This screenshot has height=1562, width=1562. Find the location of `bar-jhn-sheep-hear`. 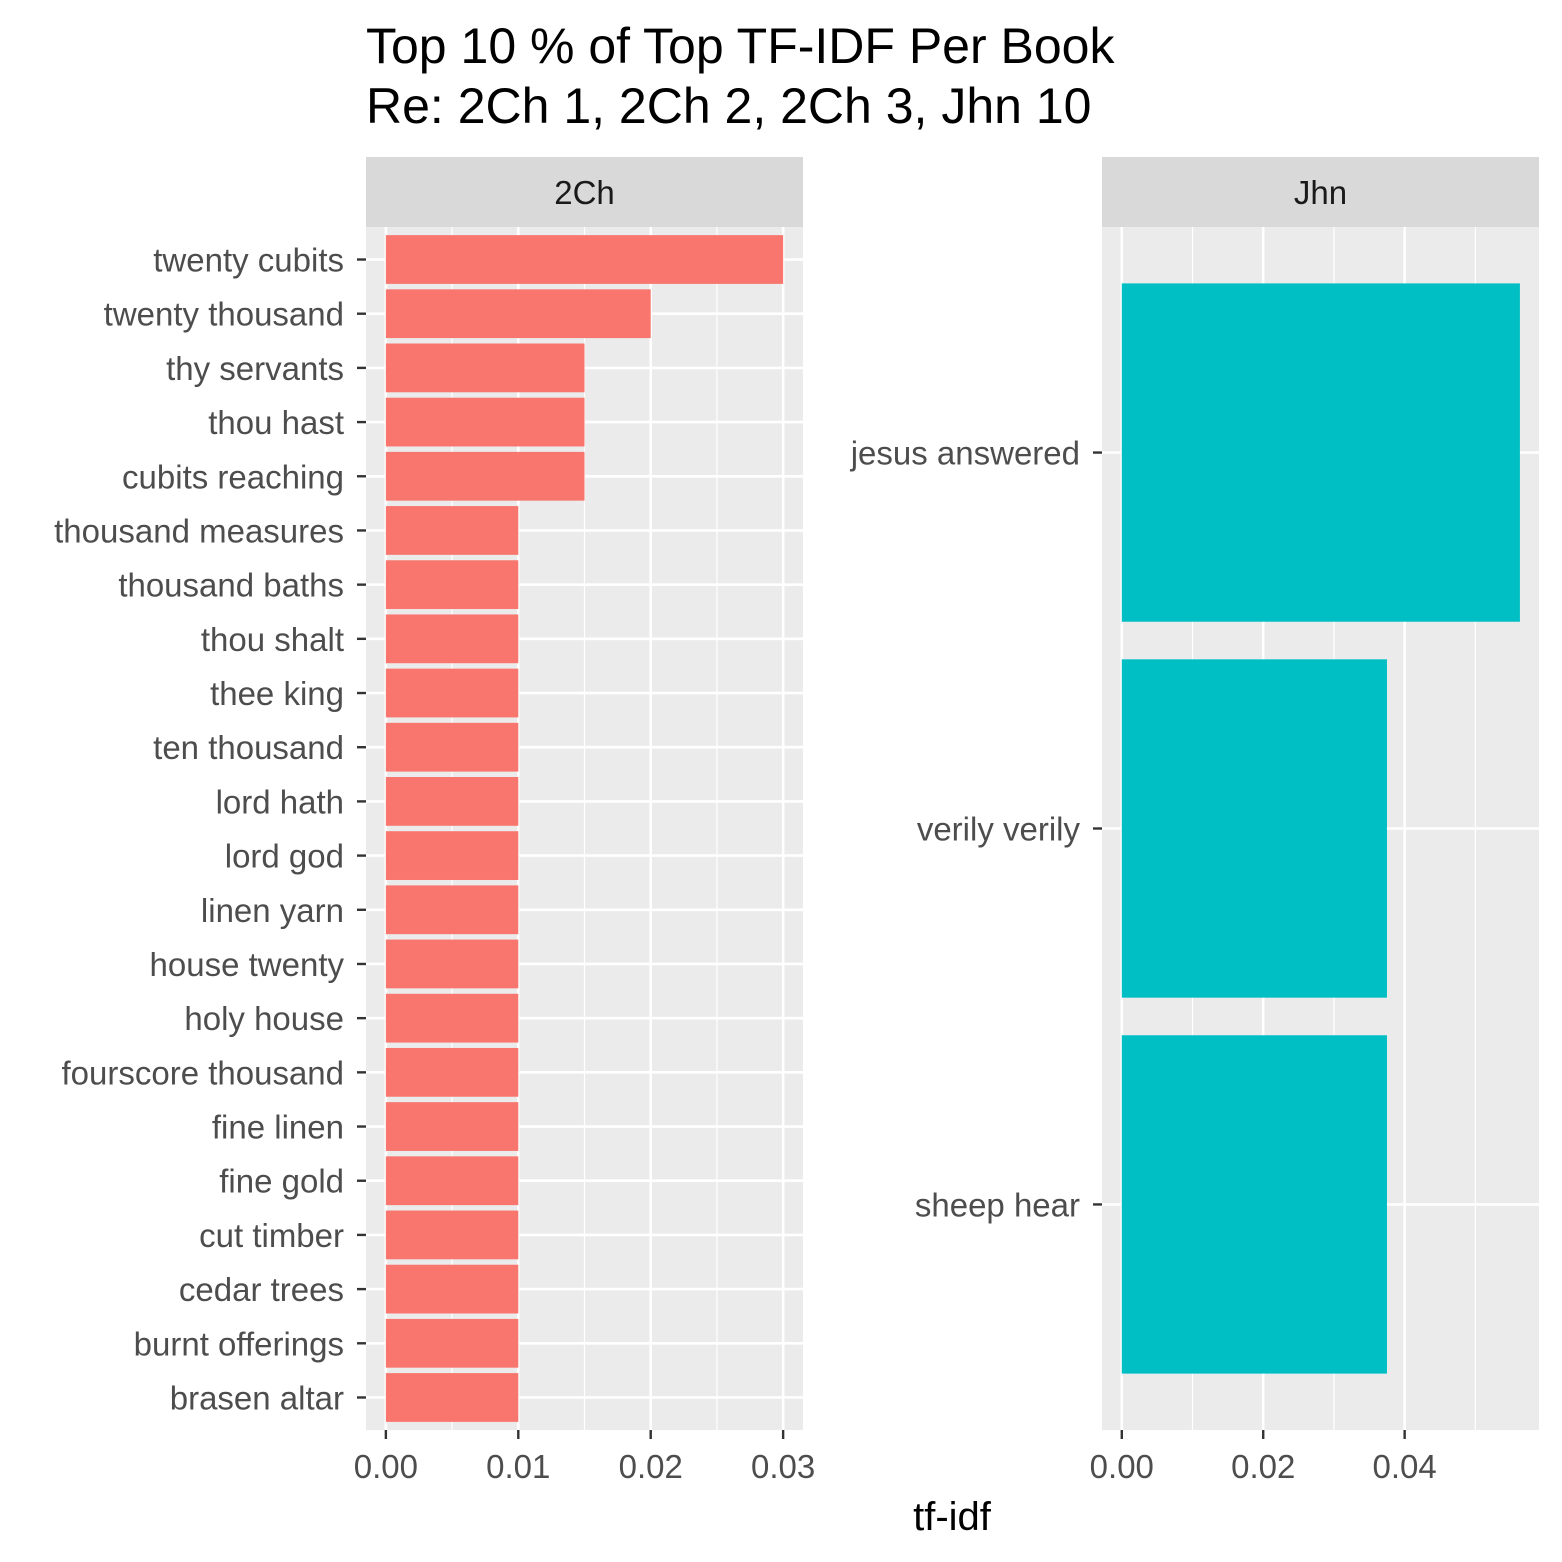

bar-jhn-sheep-hear is located at coordinates (1254, 1204).